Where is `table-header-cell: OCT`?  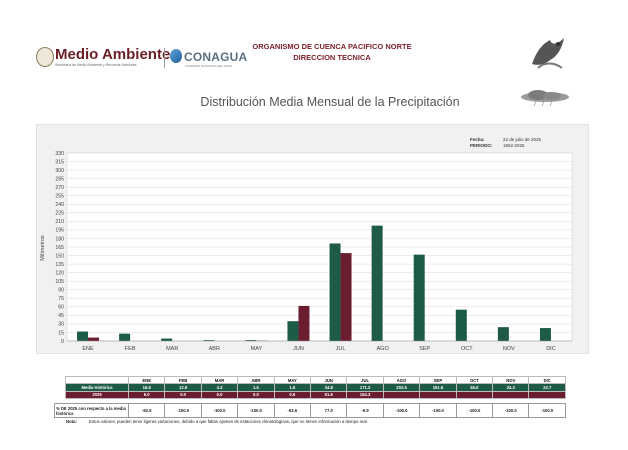 table-header-cell: OCT is located at coordinates (474, 380).